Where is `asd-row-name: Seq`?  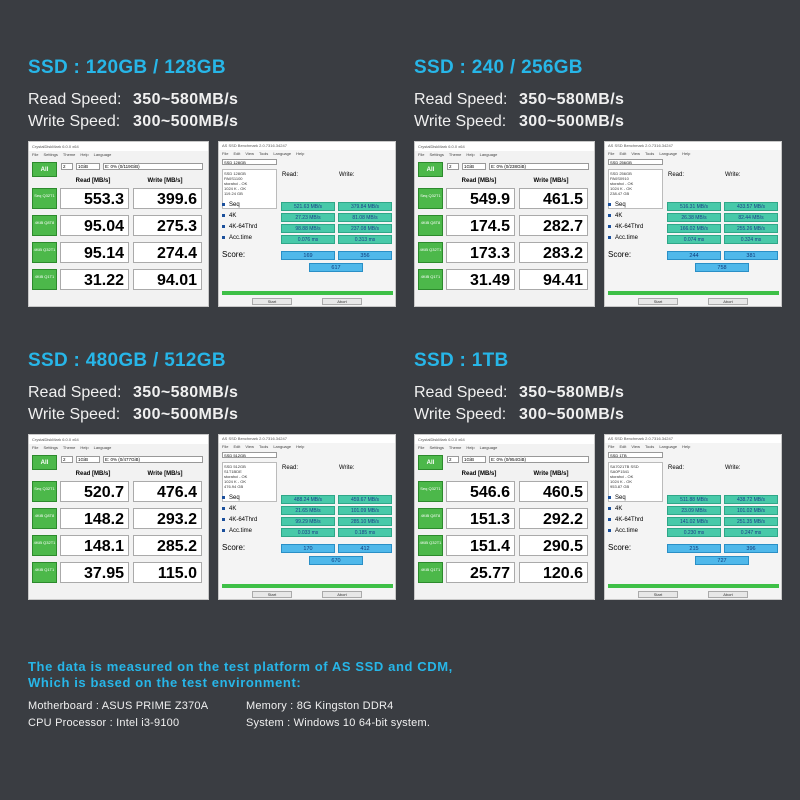
asd-row-name: Seq is located at coordinates (620, 498).